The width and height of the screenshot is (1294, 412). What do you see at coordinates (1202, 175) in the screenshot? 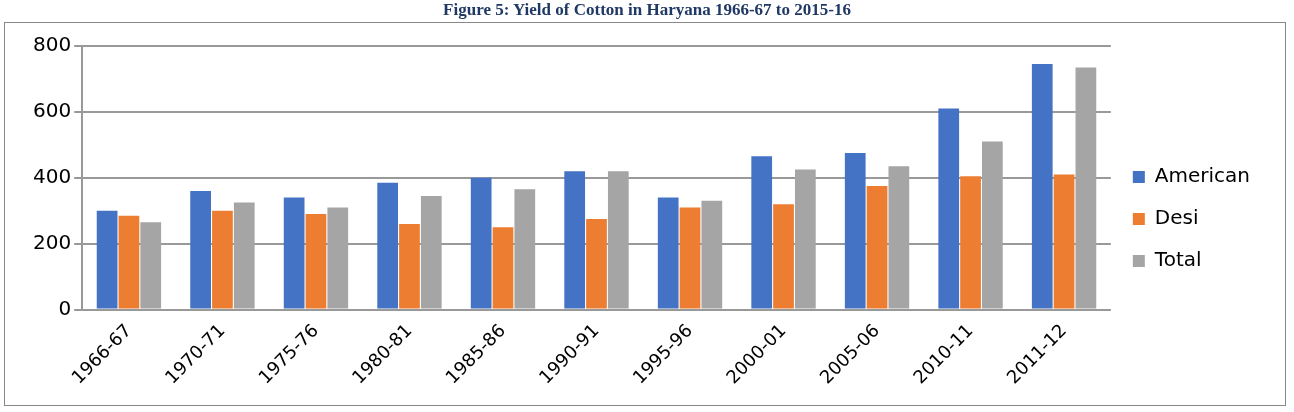
I see `legend-label: American` at bounding box center [1202, 175].